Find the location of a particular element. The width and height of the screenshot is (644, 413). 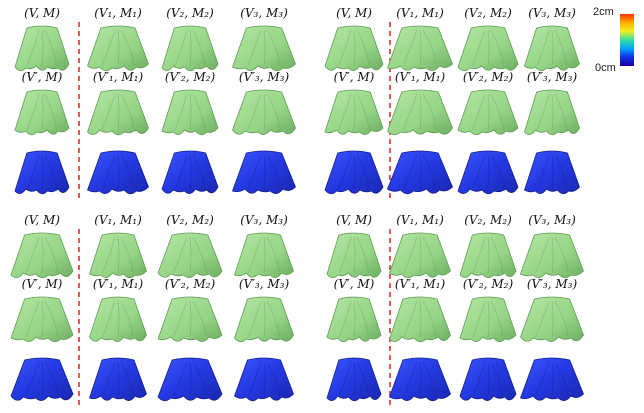

colorbar is located at coordinates (627, 40).